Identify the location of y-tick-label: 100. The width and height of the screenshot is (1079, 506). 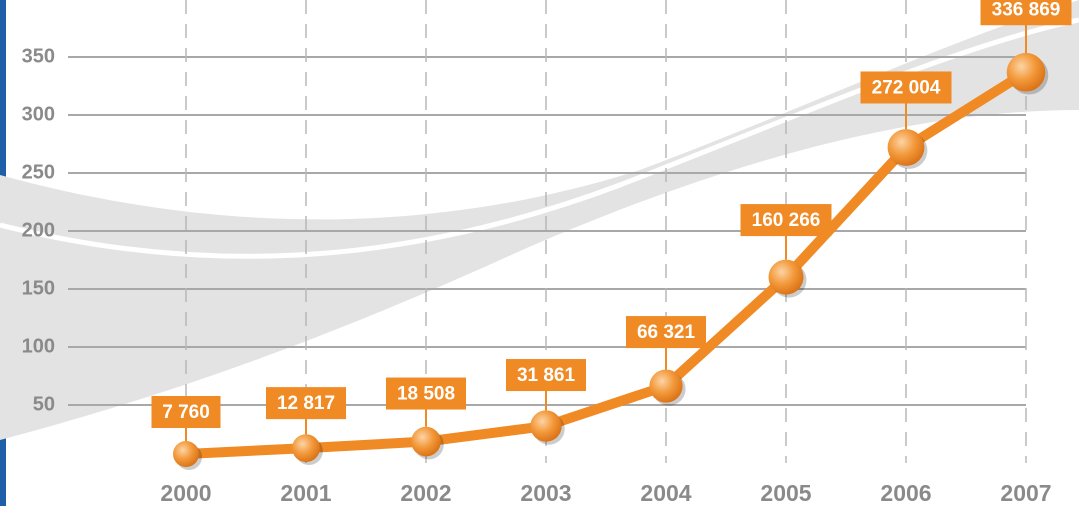
(38, 346).